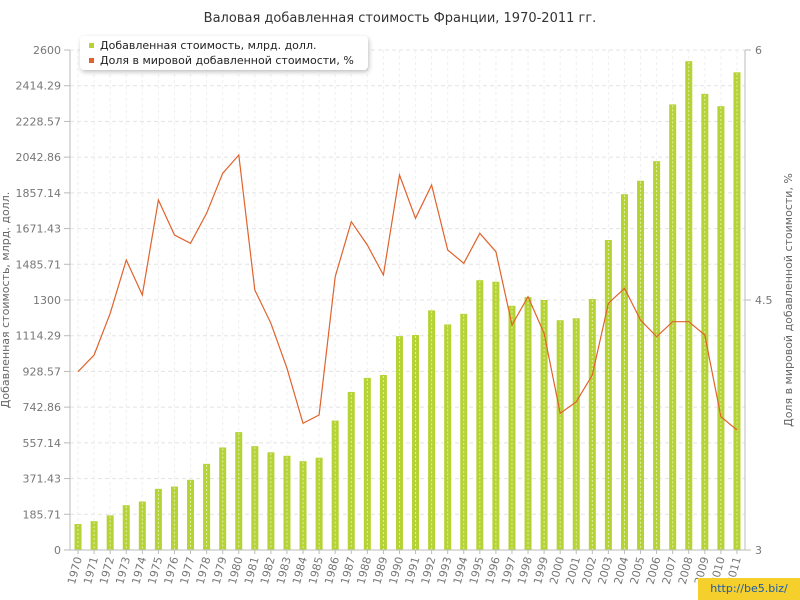  Describe the element at coordinates (39, 121) in the screenshot. I see `y-tick-label-left: 2228.57` at that location.